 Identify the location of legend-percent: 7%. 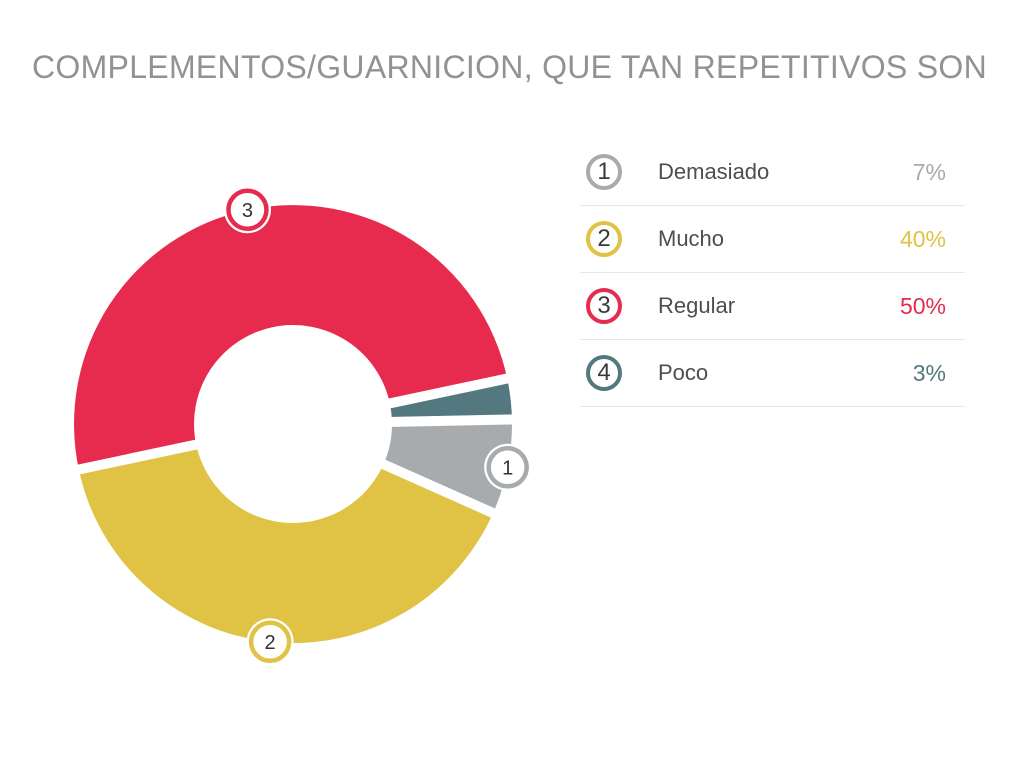
(929, 171).